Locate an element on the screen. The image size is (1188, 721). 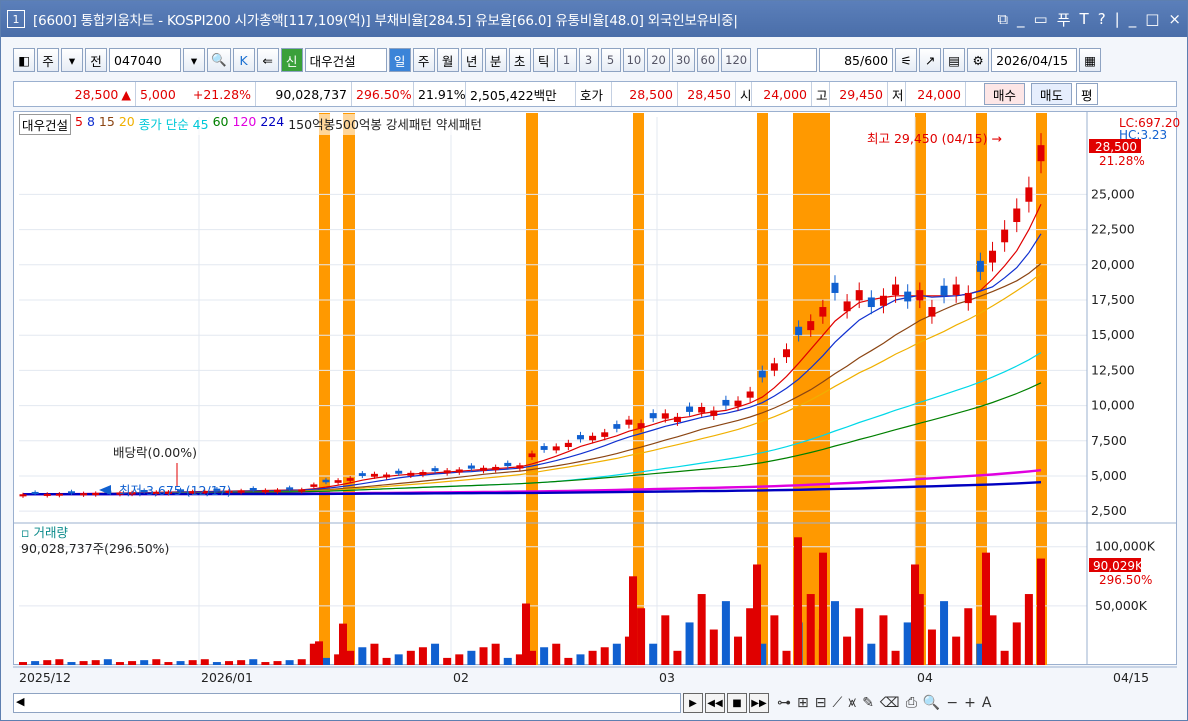
k-button: K is located at coordinates (243, 60).